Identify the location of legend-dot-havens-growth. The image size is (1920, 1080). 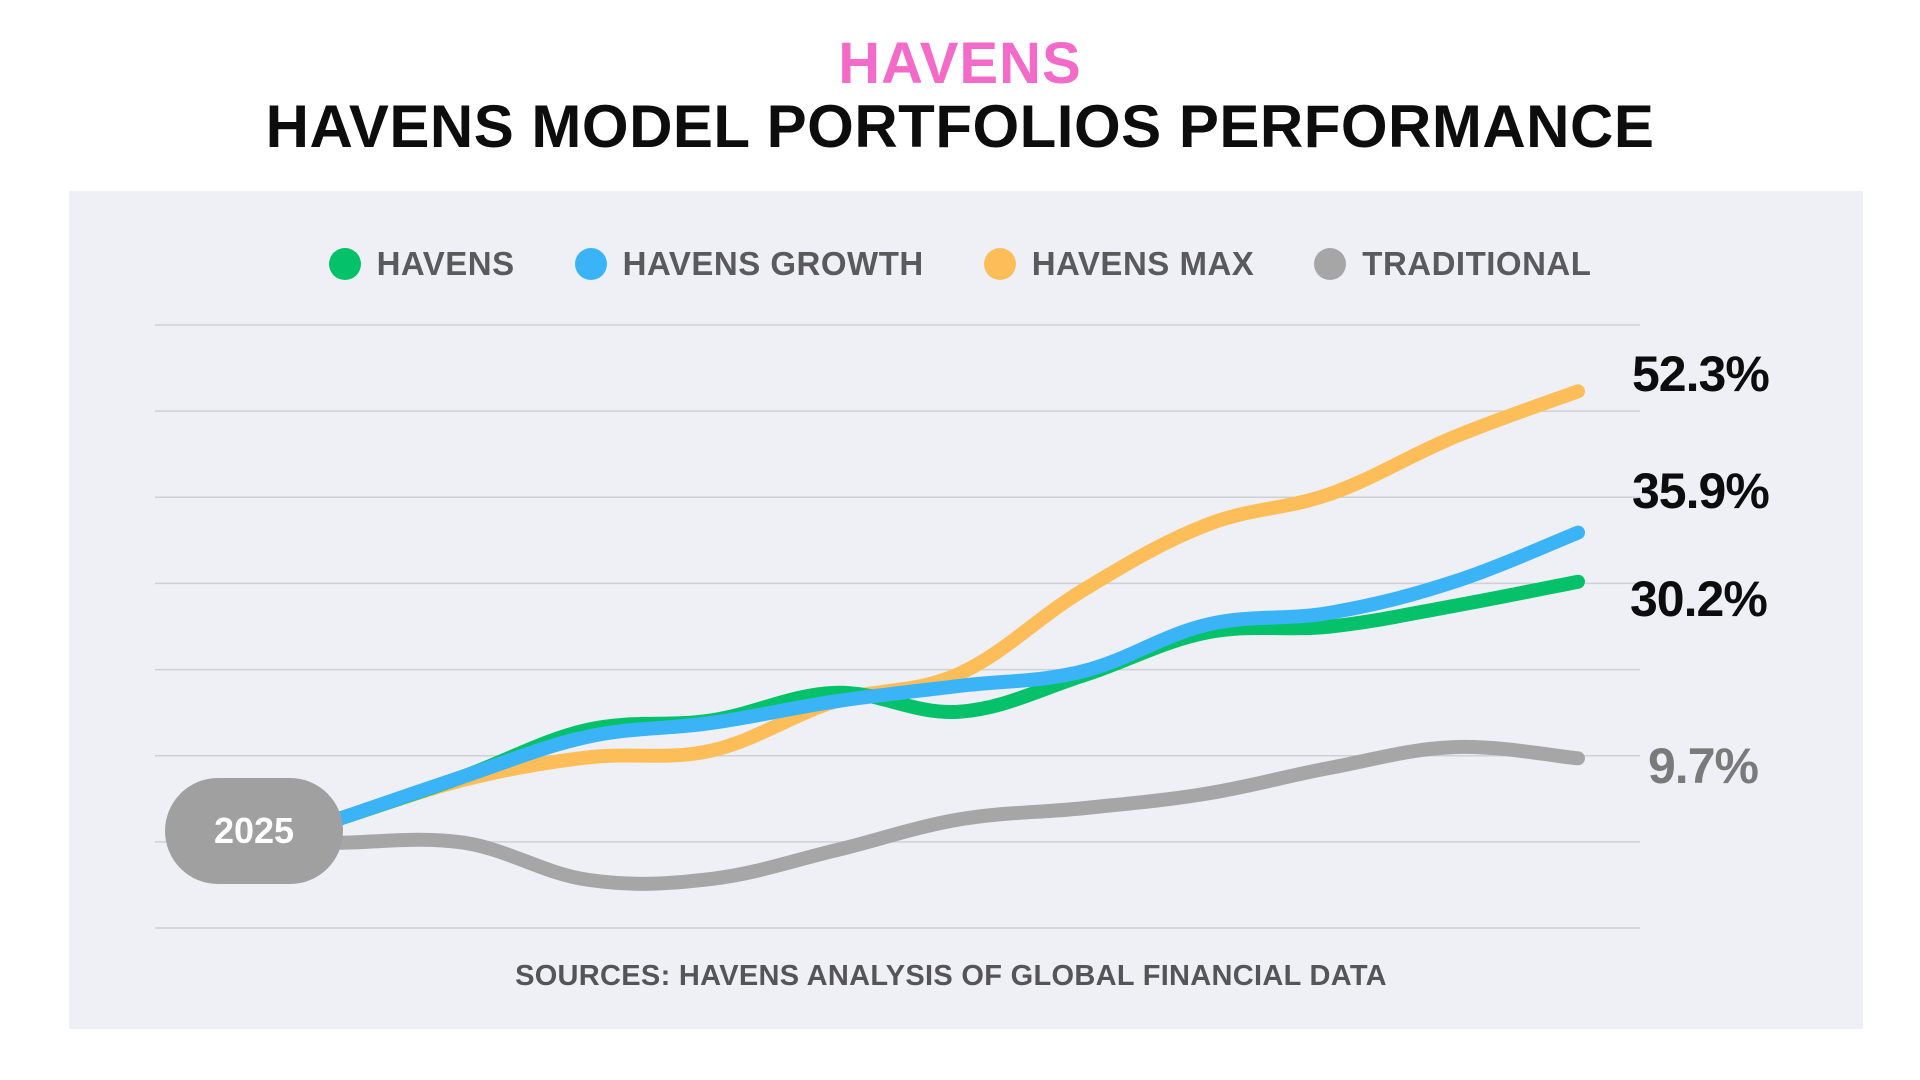
(590, 264).